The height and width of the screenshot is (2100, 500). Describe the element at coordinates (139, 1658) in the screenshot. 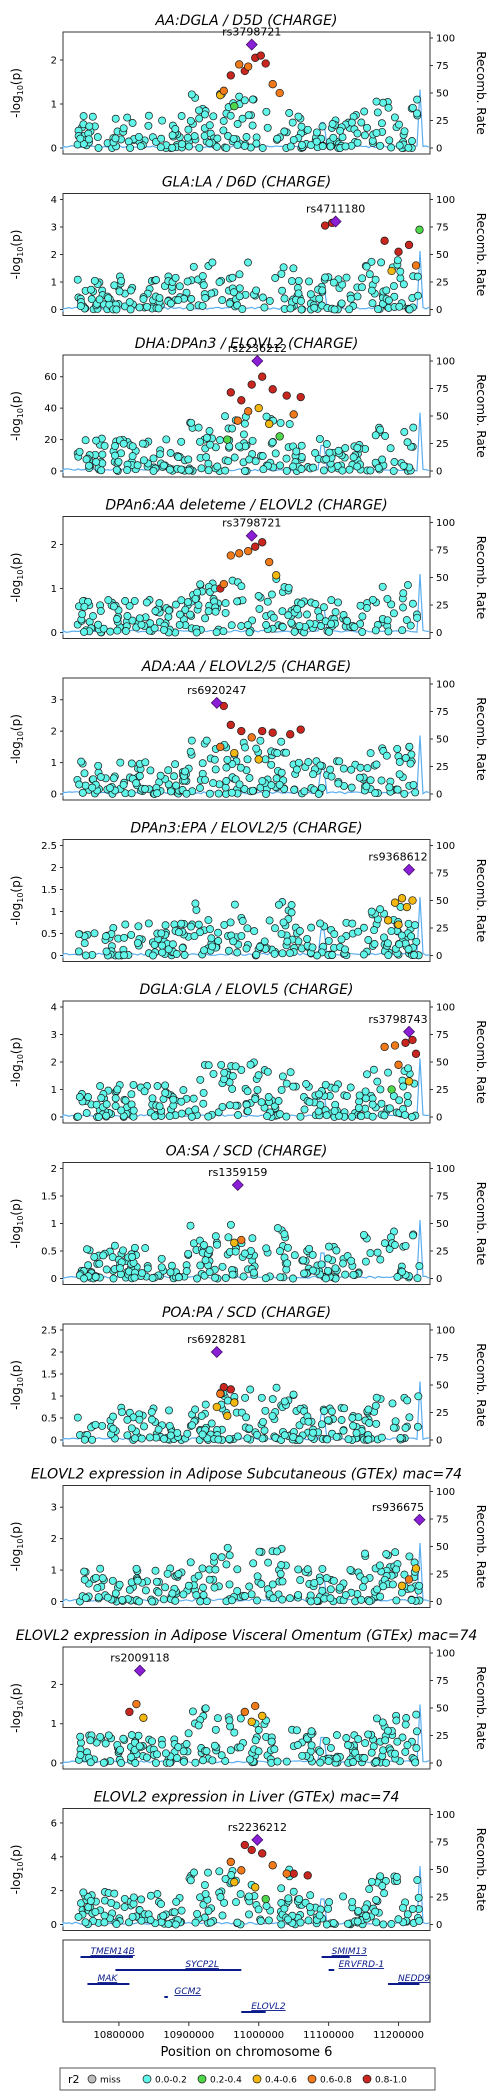

I see `lead-snp-label: rs2009118` at that location.